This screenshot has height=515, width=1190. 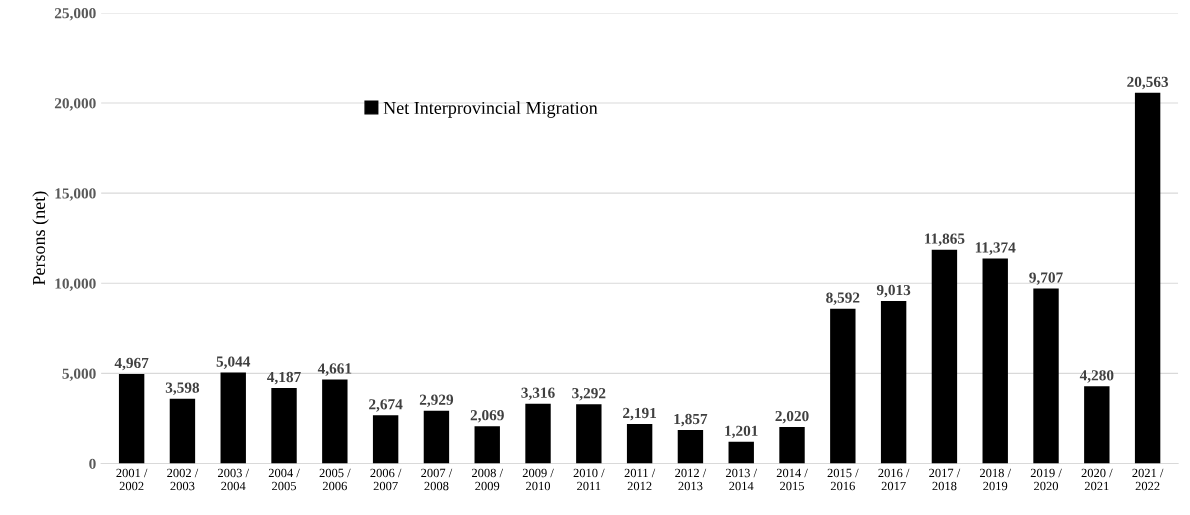 I want to click on x-tick-label: 2018 / 2019, so click(x=995, y=479).